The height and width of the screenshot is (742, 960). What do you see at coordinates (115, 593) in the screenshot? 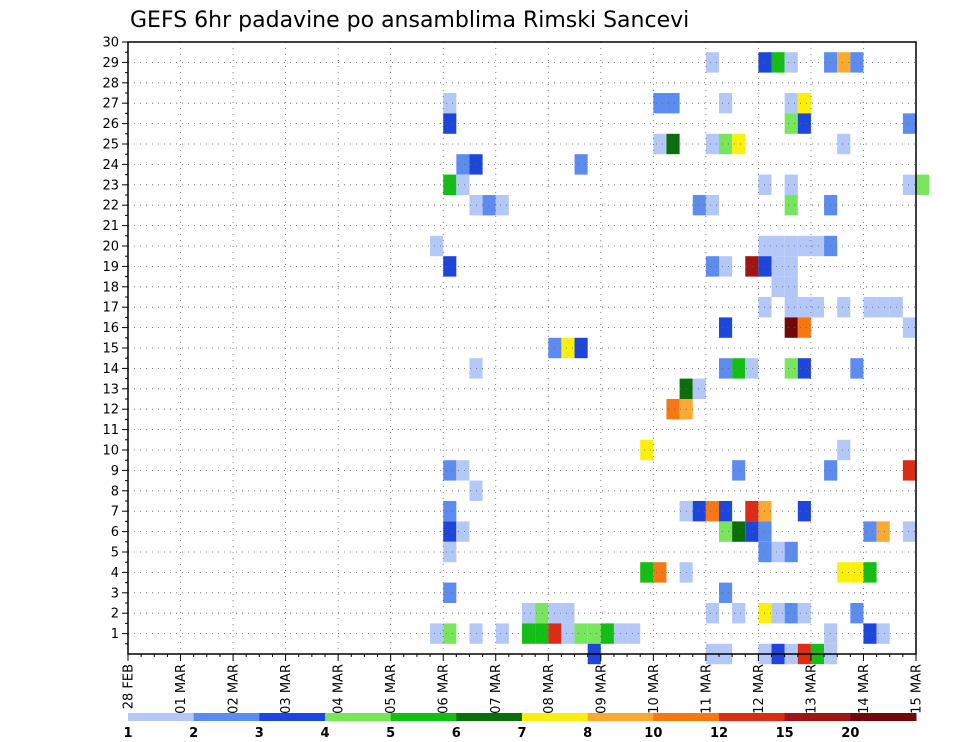
I see `y-tick-label: 3` at bounding box center [115, 593].